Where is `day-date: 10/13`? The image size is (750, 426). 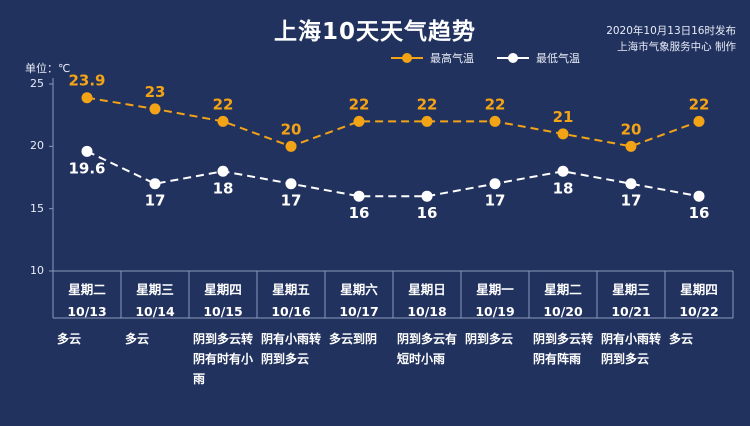
day-date: 10/13 is located at coordinates (87, 311).